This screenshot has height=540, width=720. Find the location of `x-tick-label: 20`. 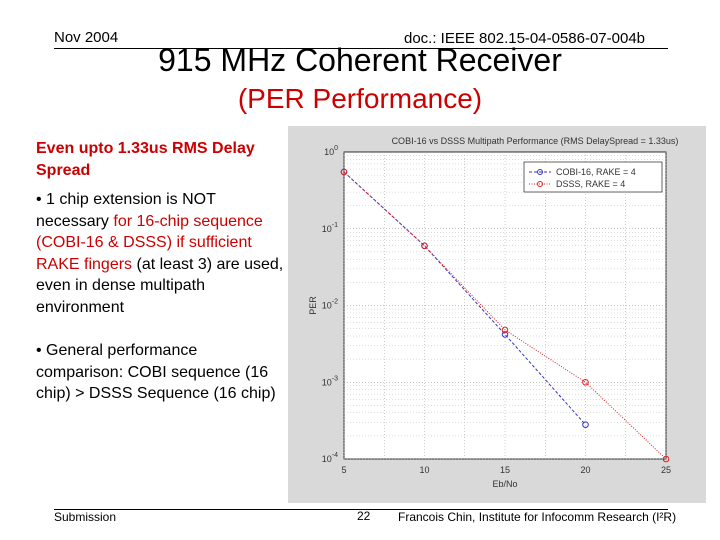

x-tick-label: 20 is located at coordinates (585, 470).